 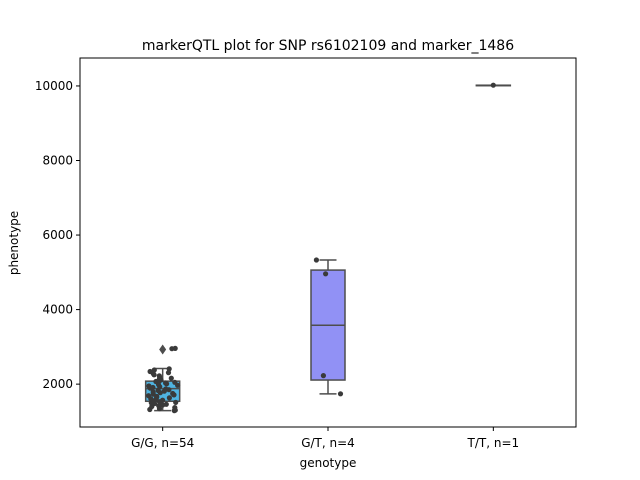 I want to click on x-tick-label: G/G, n=54, so click(x=162, y=443).